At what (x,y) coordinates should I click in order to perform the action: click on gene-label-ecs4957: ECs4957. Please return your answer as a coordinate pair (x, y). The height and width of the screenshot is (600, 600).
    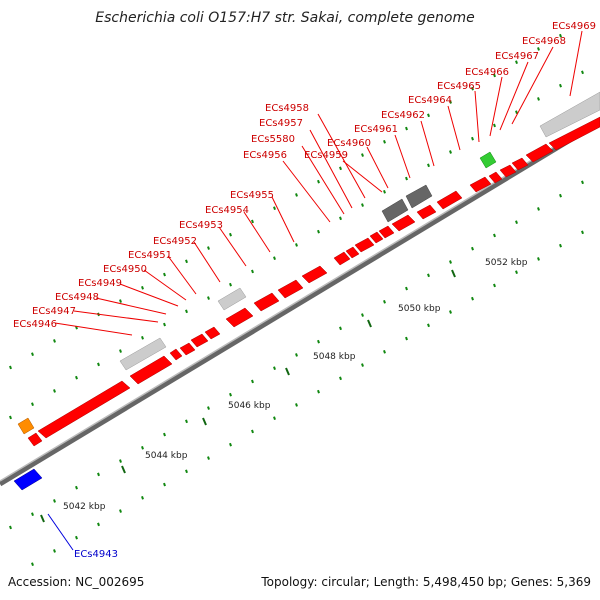
    Looking at the image, I should click on (281, 123).